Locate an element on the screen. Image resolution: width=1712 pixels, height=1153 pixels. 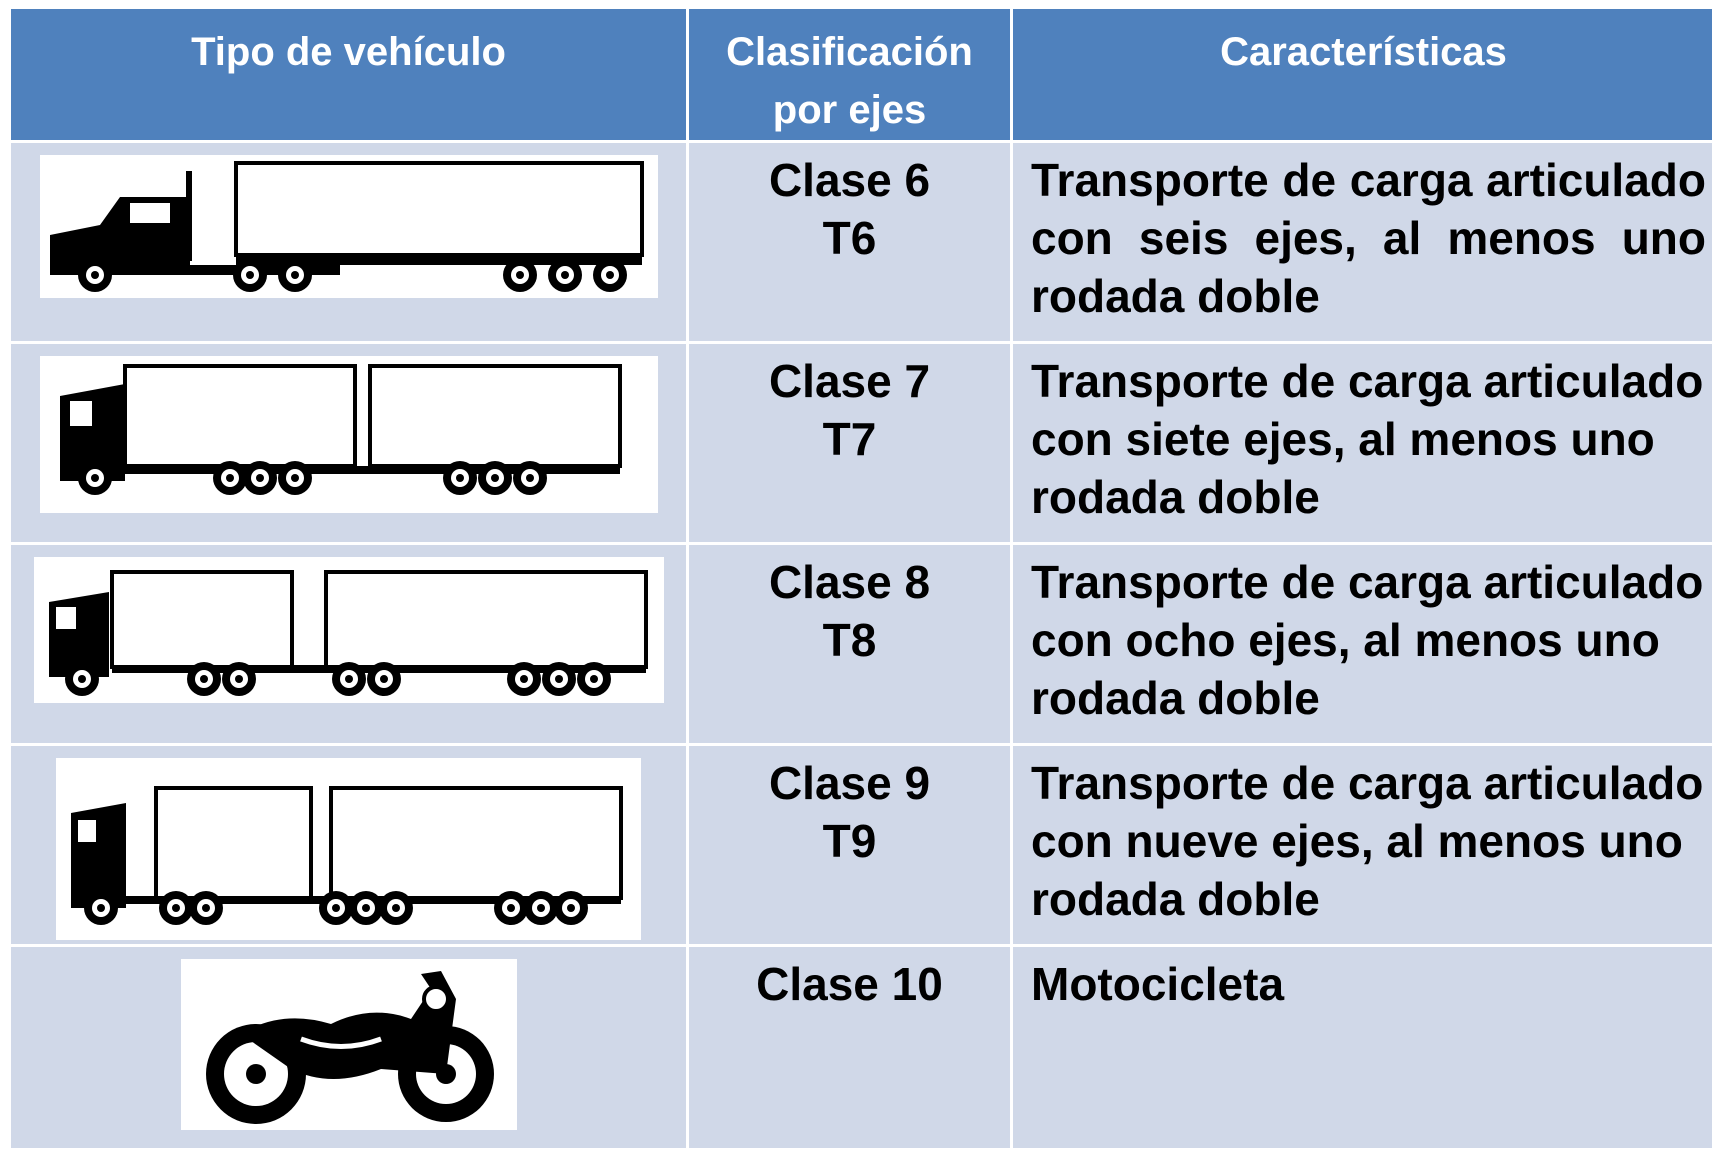
header-cell: Clasificación por ejes is located at coordinates (849, 74).